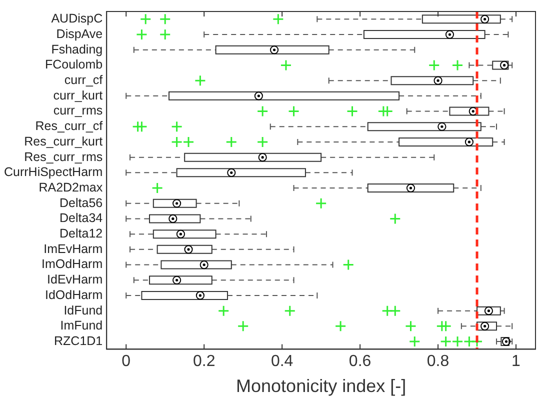  What do you see at coordinates (73, 65) in the screenshot?
I see `y-tick-label: FCoulomb` at bounding box center [73, 65].